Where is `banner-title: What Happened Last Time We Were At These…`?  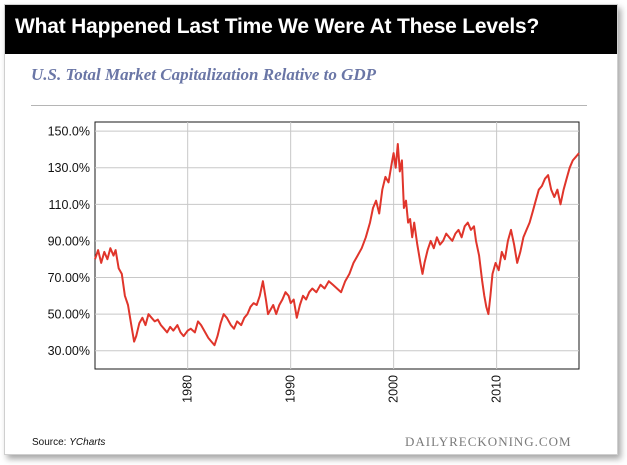
banner-title: What Happened Last Time We Were At These… is located at coordinates (277, 26).